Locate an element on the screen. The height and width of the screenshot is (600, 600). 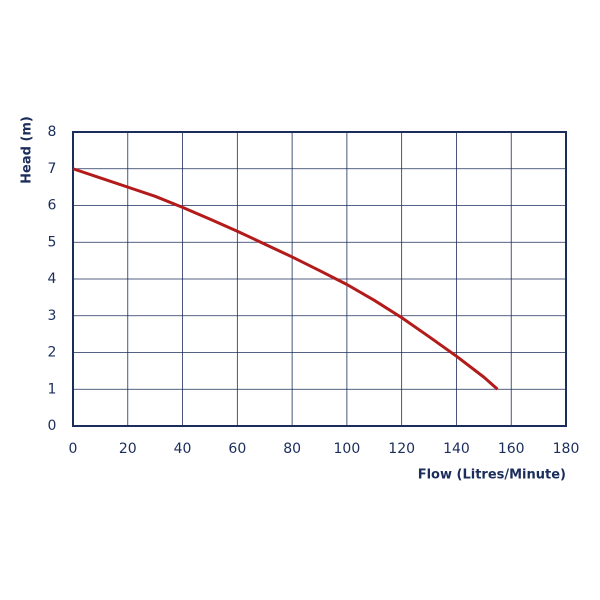
x-tick-label: 120 is located at coordinates (401, 449).